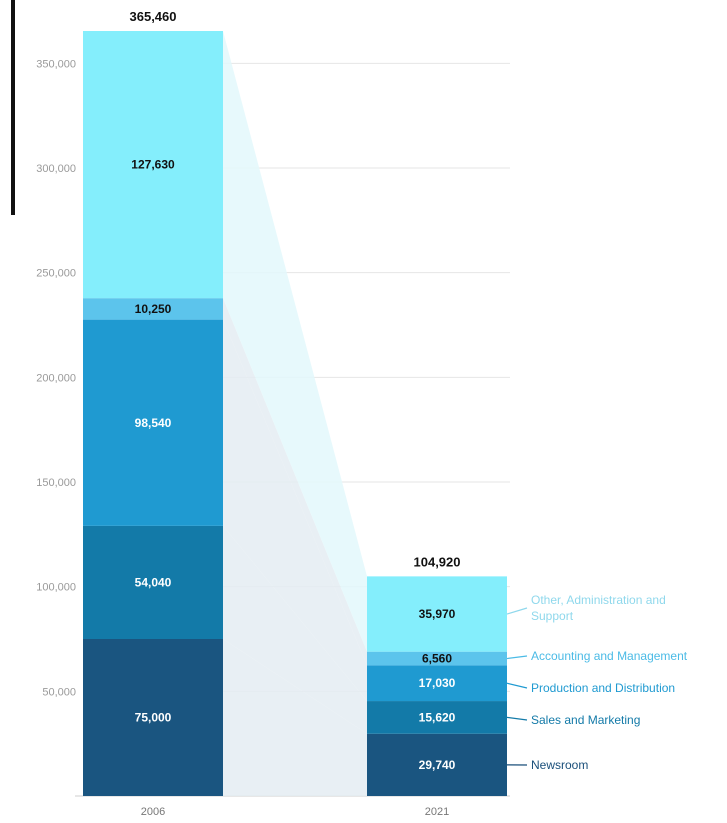 Image resolution: width=727 pixels, height=823 pixels. What do you see at coordinates (559, 765) in the screenshot?
I see `category-label: Newsroom` at bounding box center [559, 765].